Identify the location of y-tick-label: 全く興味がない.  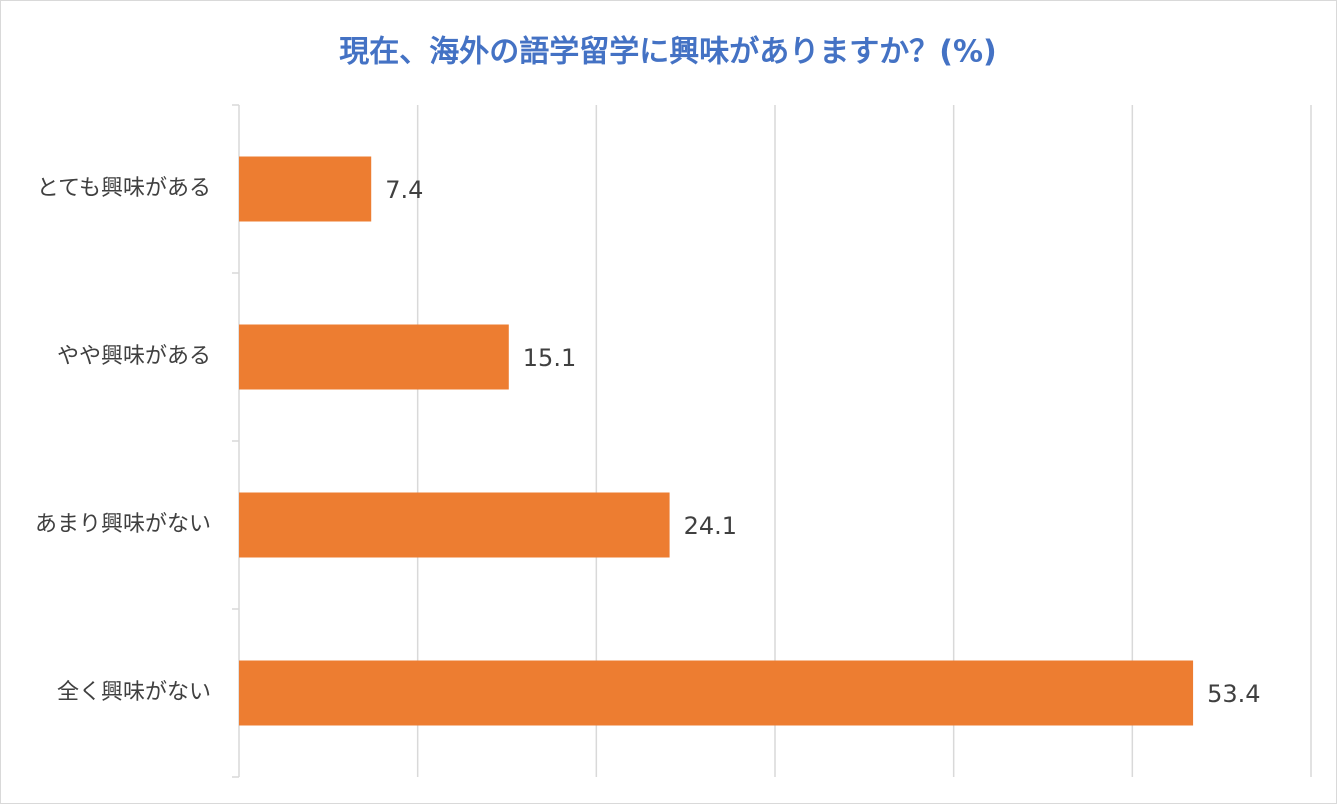
(134, 692).